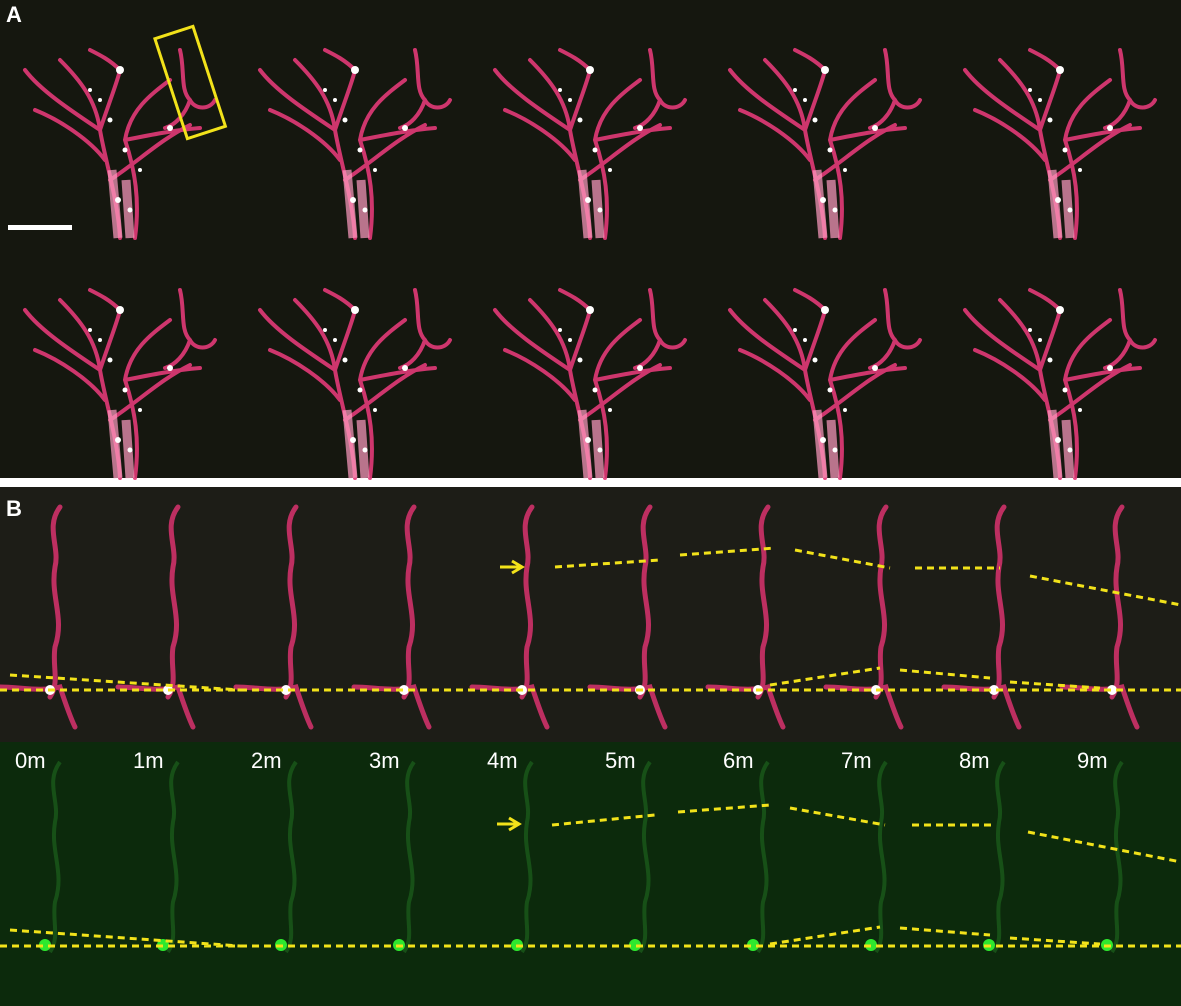 The height and width of the screenshot is (1006, 1181). I want to click on panel-label: B, so click(14, 508).